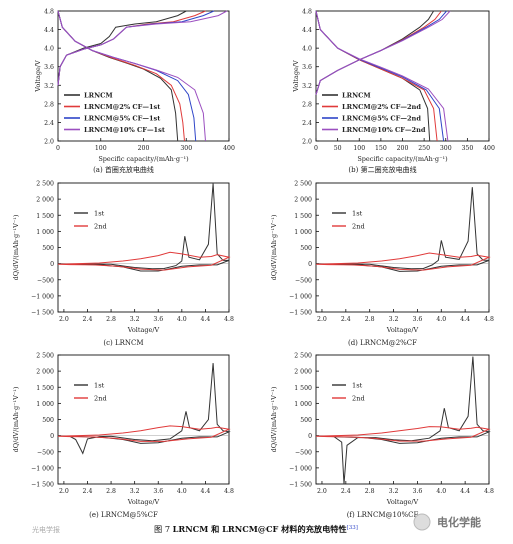 Image resolution: width=513 pixels, height=544 pixels. What do you see at coordinates (307, 67) in the screenshot?
I see `y-tick-label: 3.6` at bounding box center [307, 67].